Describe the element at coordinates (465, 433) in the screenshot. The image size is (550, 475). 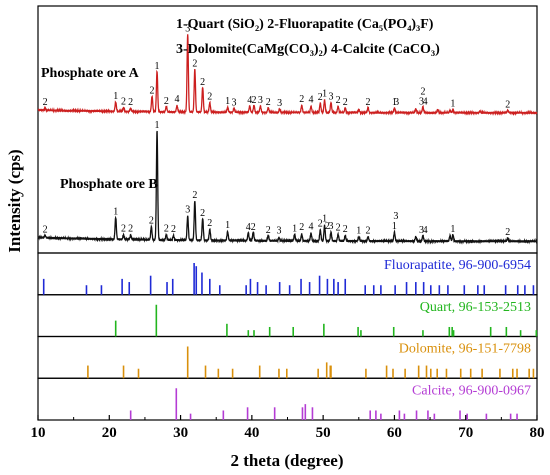
I see `x-tick-label: 70` at that location.